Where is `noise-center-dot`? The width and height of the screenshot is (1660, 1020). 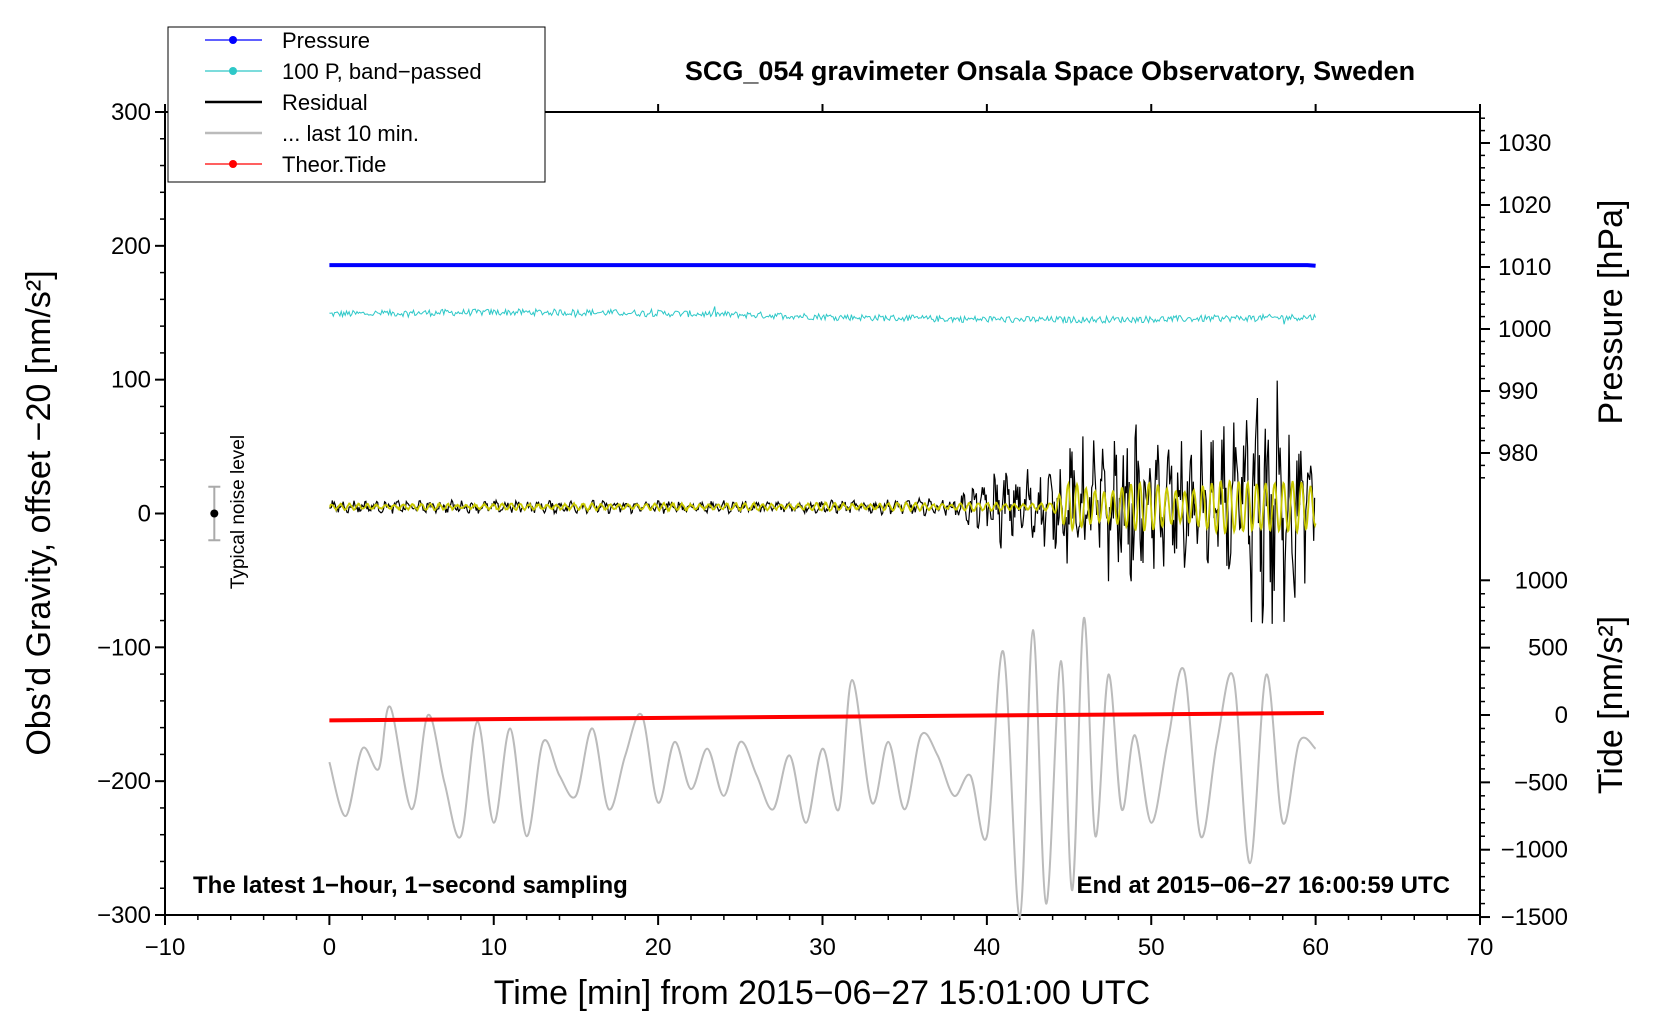 noise-center-dot is located at coordinates (214, 513).